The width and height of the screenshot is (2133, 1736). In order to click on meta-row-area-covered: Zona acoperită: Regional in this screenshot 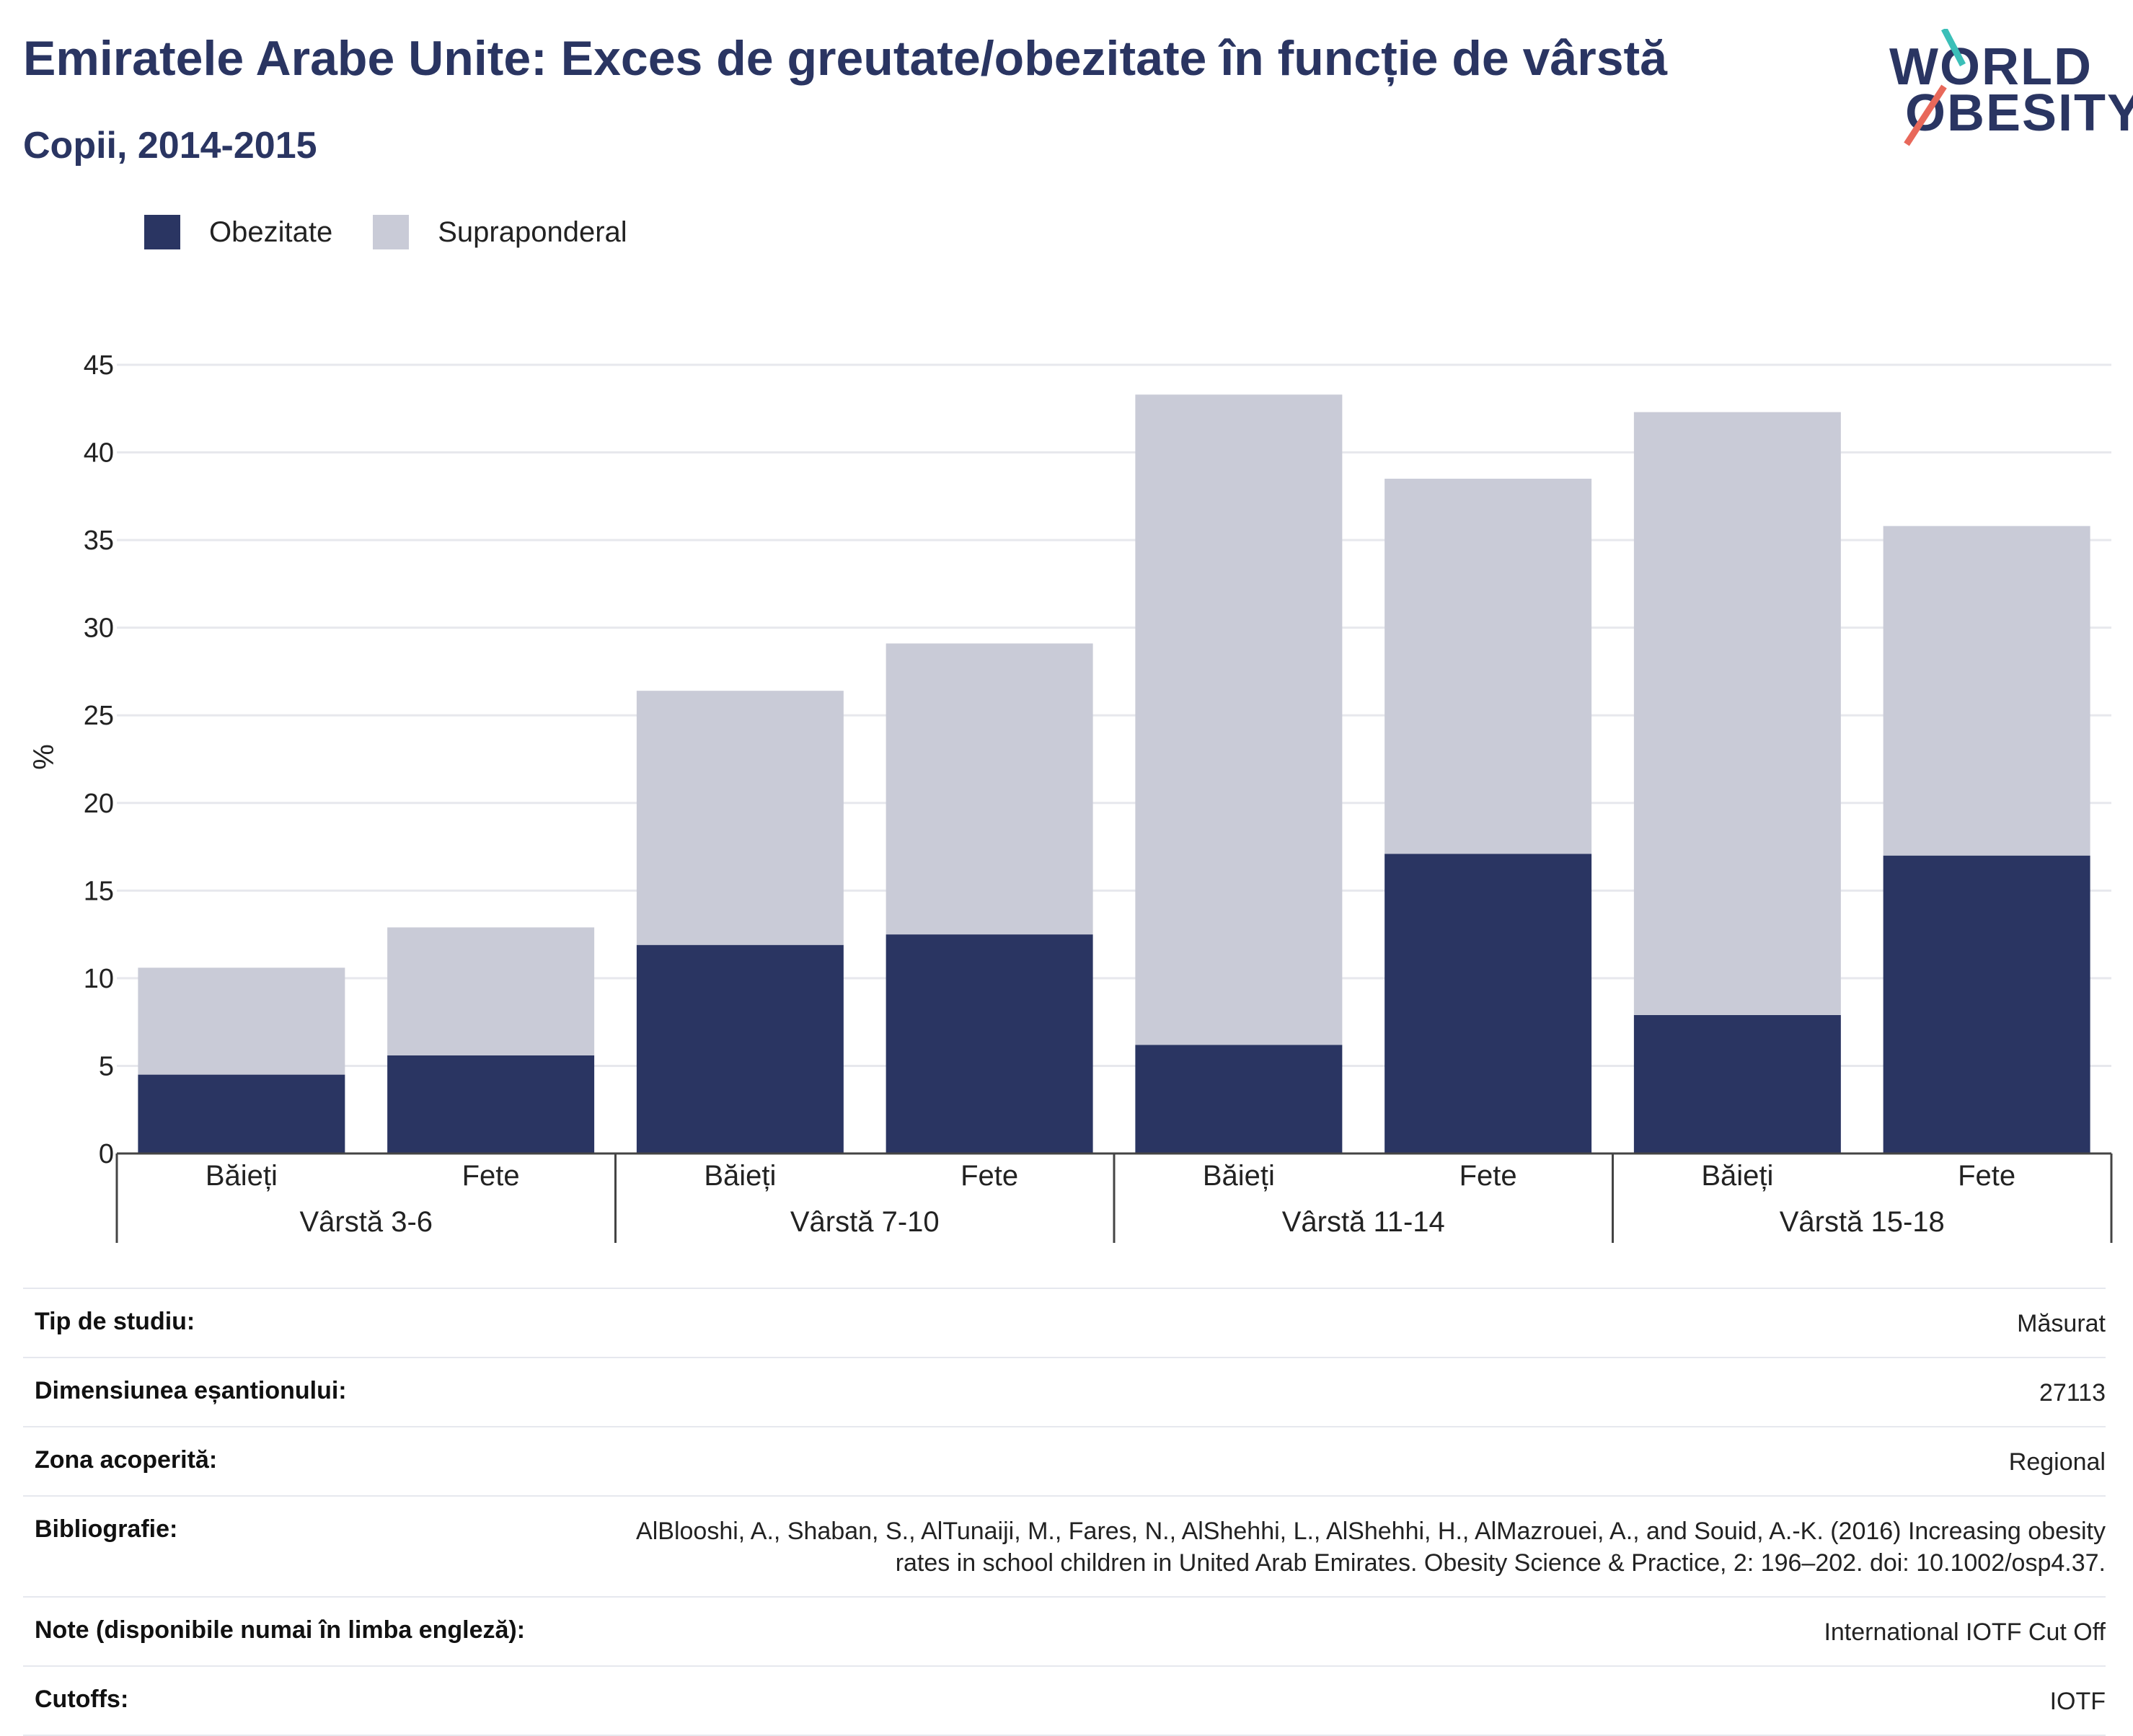, I will do `click(1064, 1460)`.